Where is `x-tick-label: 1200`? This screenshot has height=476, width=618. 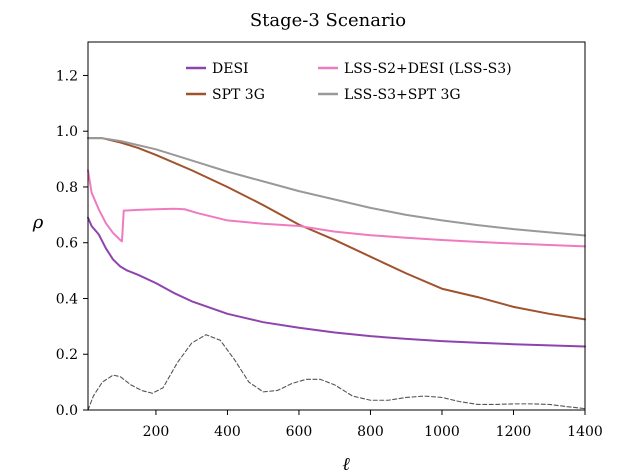
x-tick-label: 1200 is located at coordinates (514, 432).